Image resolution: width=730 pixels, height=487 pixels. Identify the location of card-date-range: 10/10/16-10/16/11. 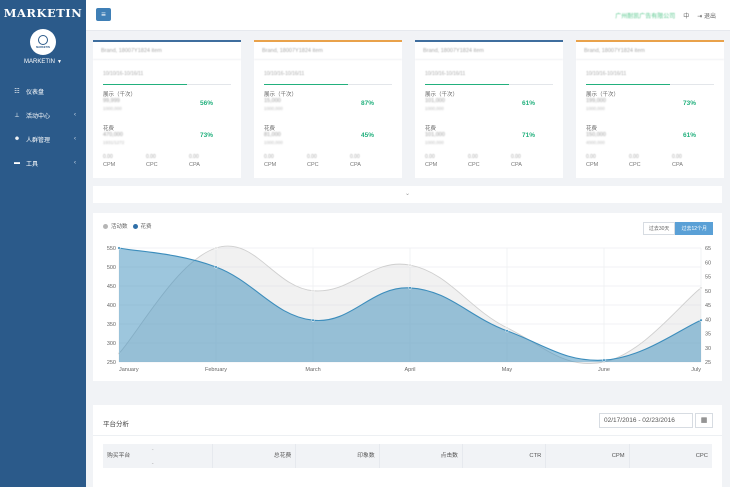
(123, 74).